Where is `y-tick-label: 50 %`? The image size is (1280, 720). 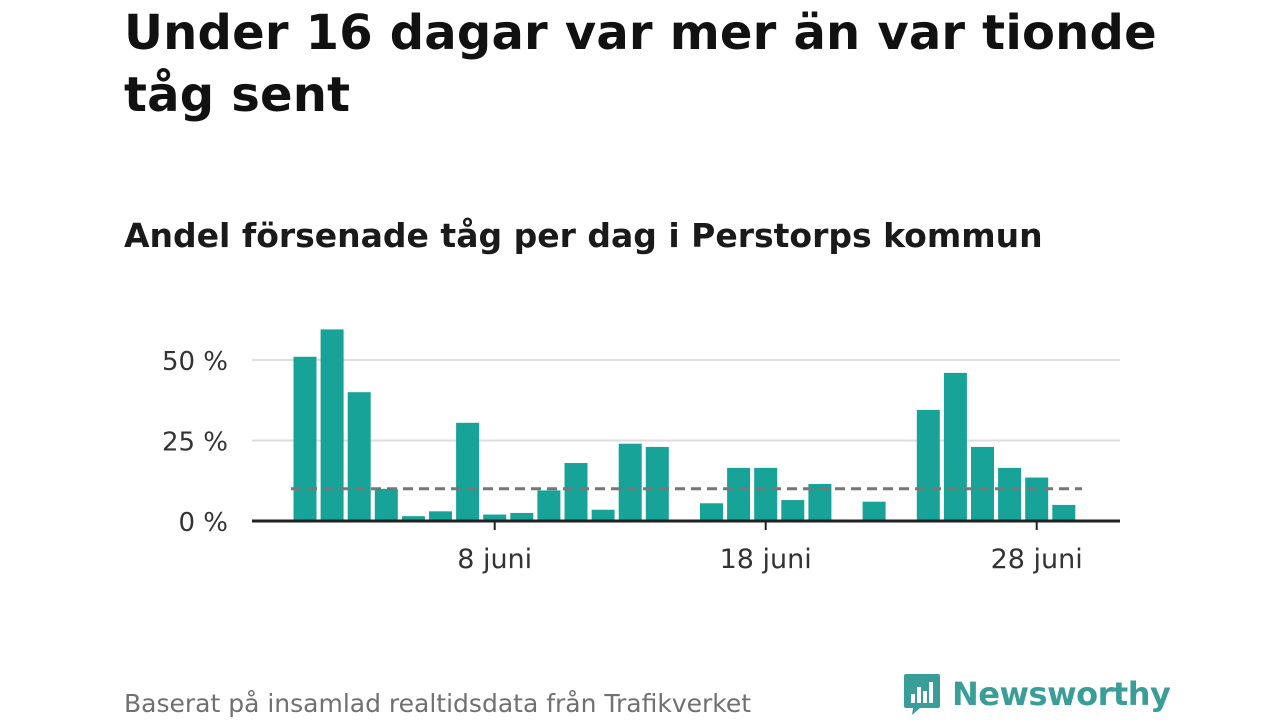 y-tick-label: 50 % is located at coordinates (195, 362).